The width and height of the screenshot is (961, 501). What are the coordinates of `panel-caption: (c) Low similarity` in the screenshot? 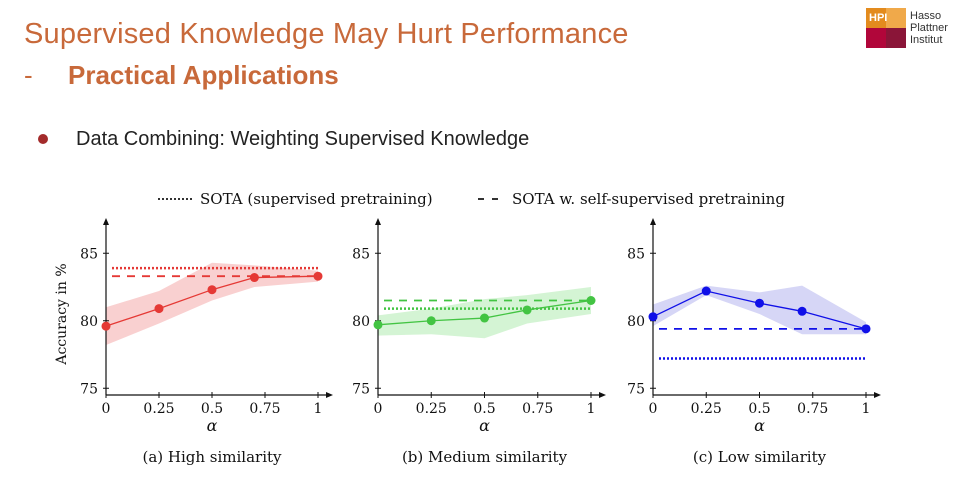 It's located at (760, 457).